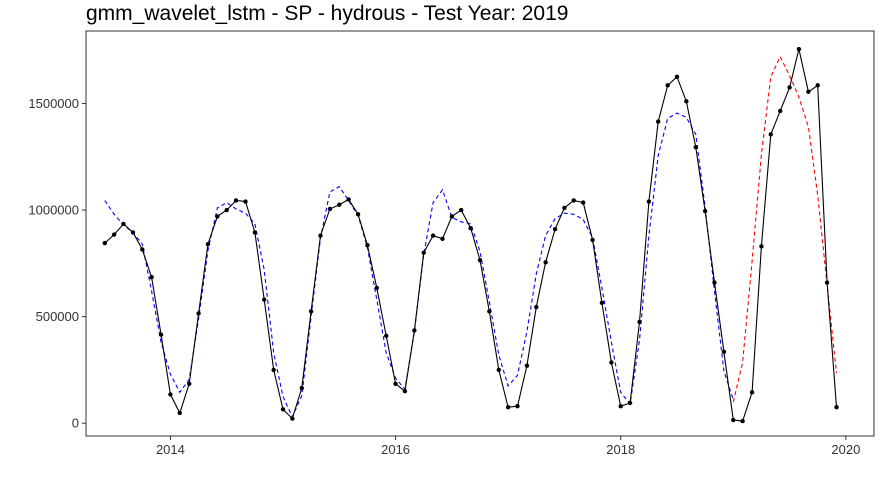 The width and height of the screenshot is (880, 480). What do you see at coordinates (785, 229) in the screenshot?
I see `forecast-dashed-line` at bounding box center [785, 229].